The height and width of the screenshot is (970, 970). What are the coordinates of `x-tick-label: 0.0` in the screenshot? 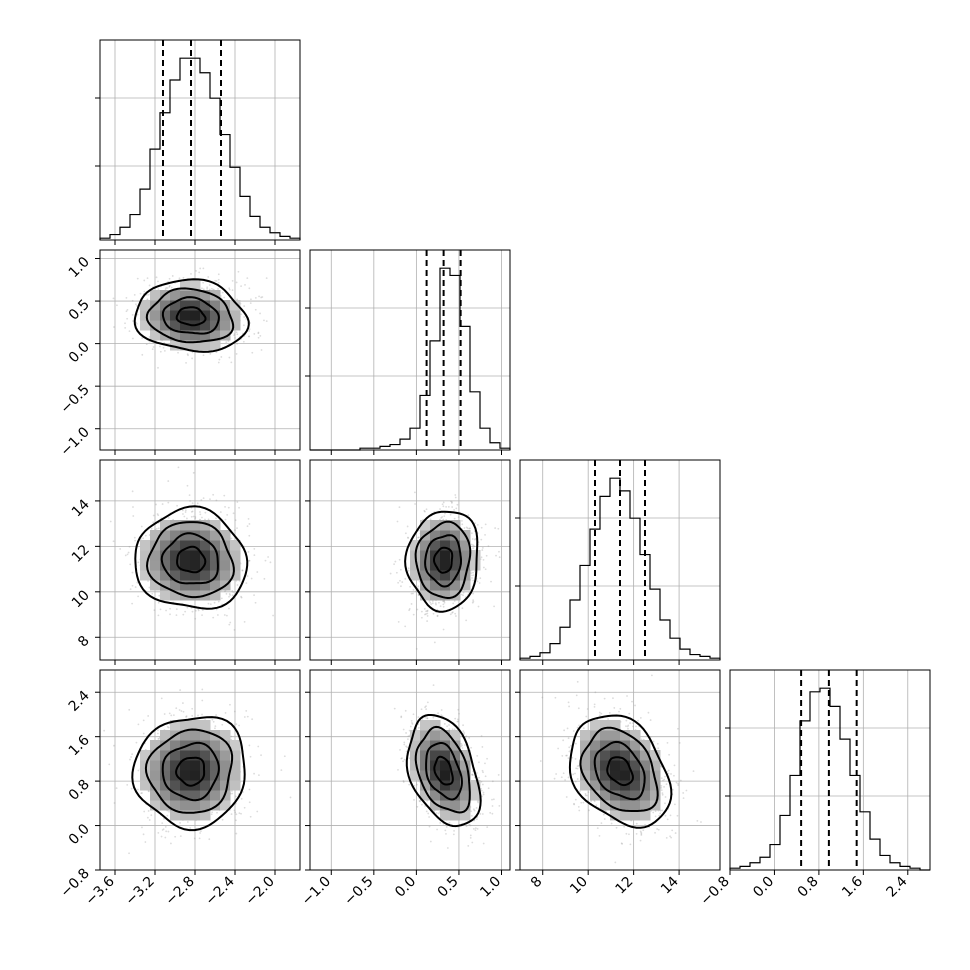 It's located at (763, 887).